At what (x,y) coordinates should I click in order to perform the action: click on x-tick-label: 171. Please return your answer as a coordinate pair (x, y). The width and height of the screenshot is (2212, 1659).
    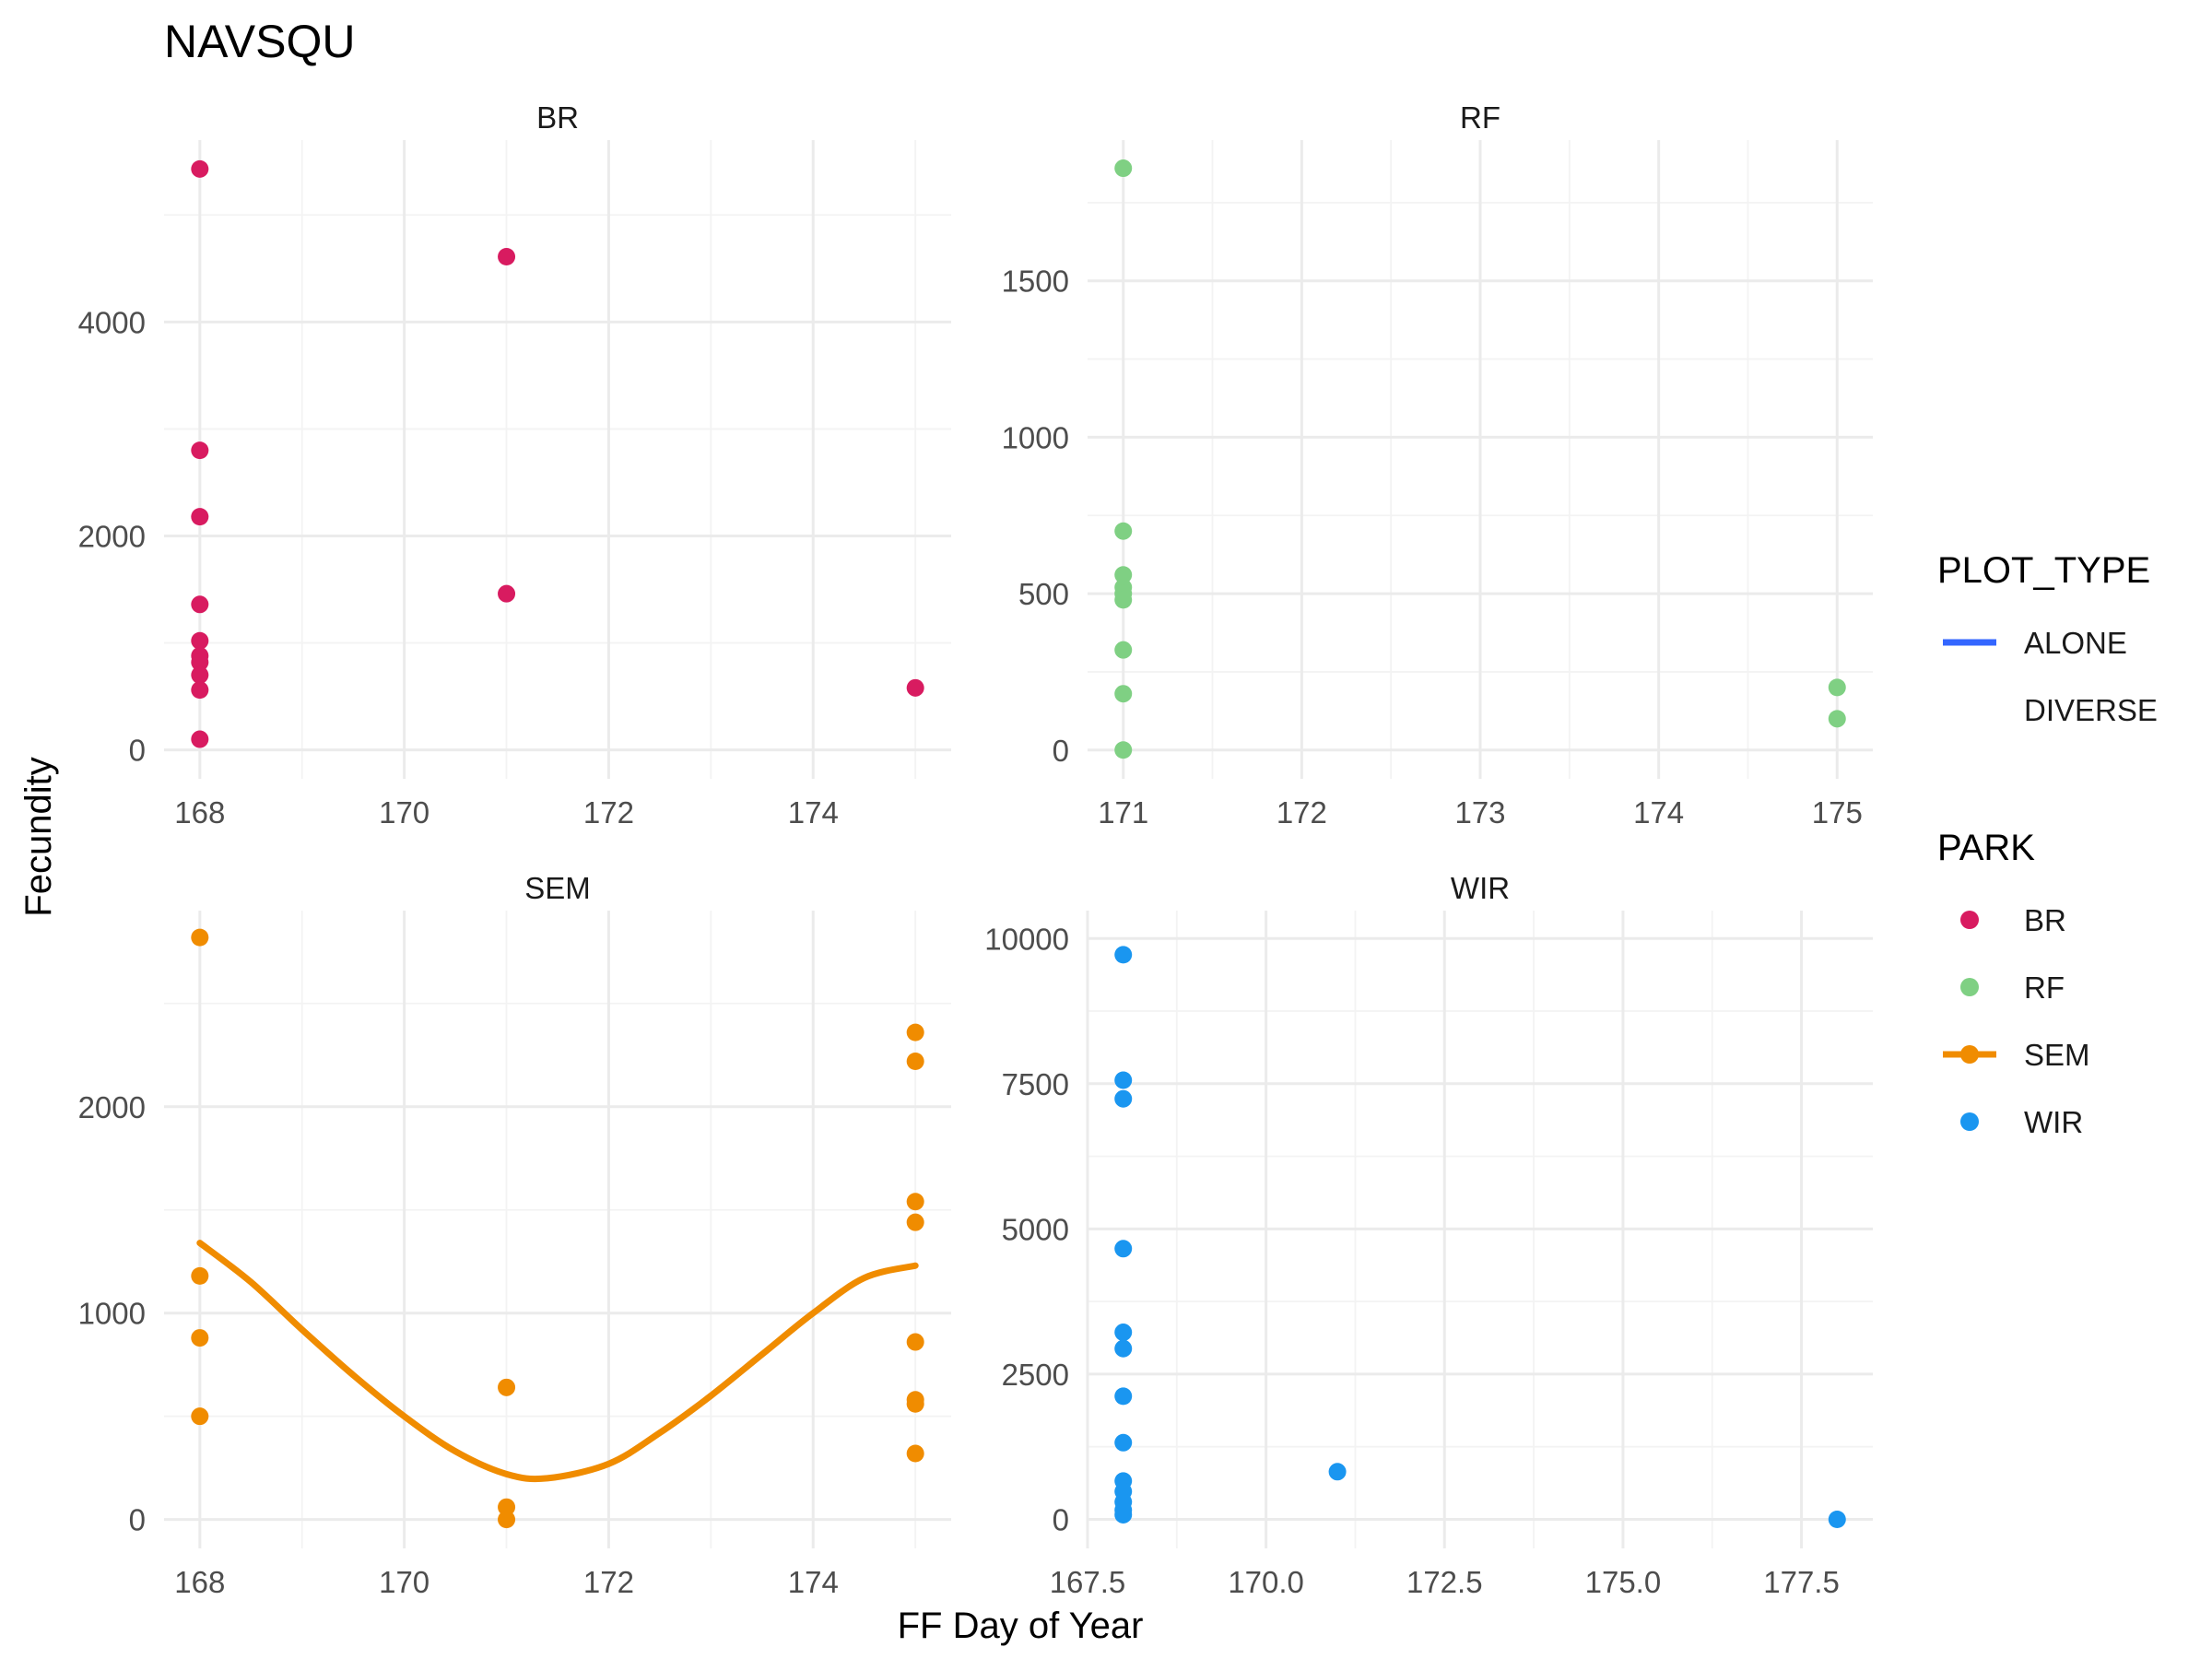
    Looking at the image, I should click on (1123, 812).